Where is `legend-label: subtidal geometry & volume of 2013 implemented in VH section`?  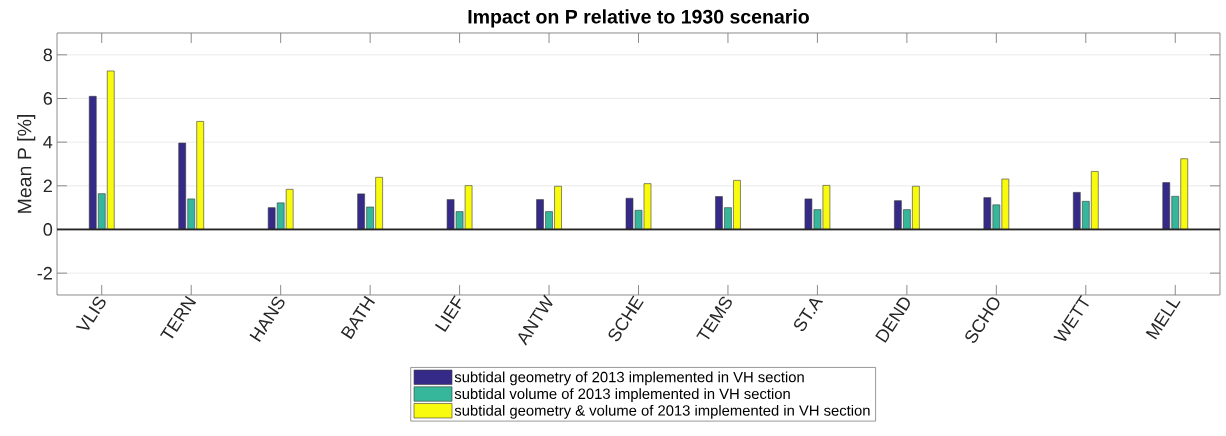
legend-label: subtidal geometry & volume of 2013 implemented in VH section is located at coordinates (662, 411).